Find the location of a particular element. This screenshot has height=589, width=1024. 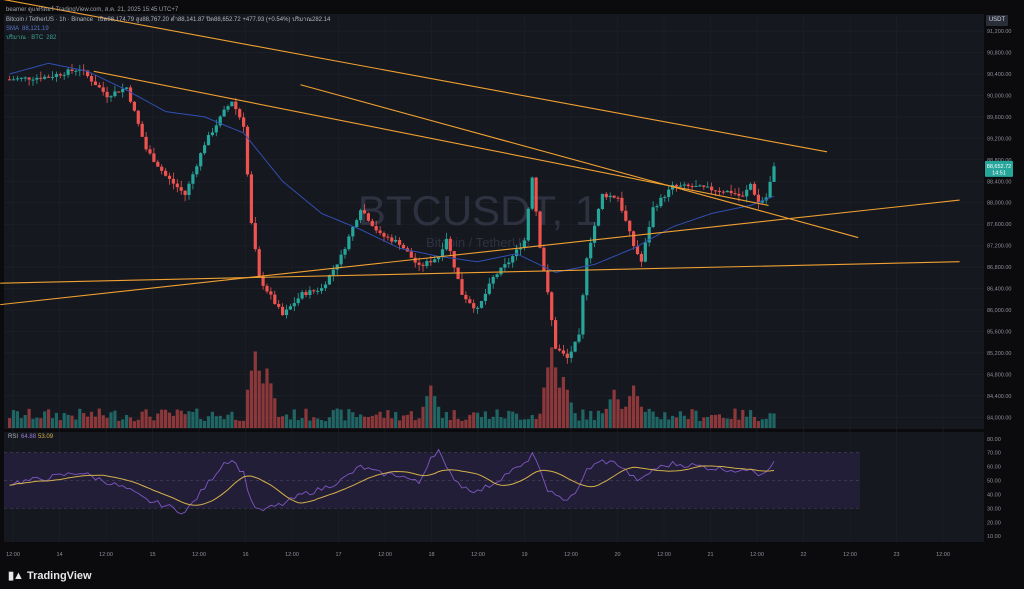

watermark-symbol: BTCUSDT, 1 is located at coordinates (478, 210).